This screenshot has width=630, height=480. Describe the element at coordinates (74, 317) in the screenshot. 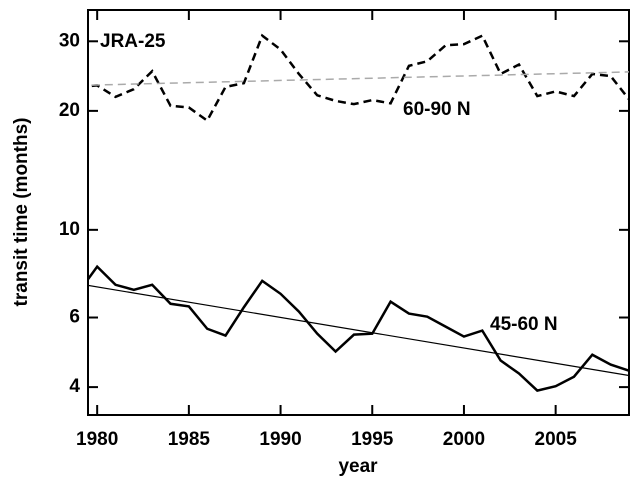

I see `y-tick-label: 6` at that location.